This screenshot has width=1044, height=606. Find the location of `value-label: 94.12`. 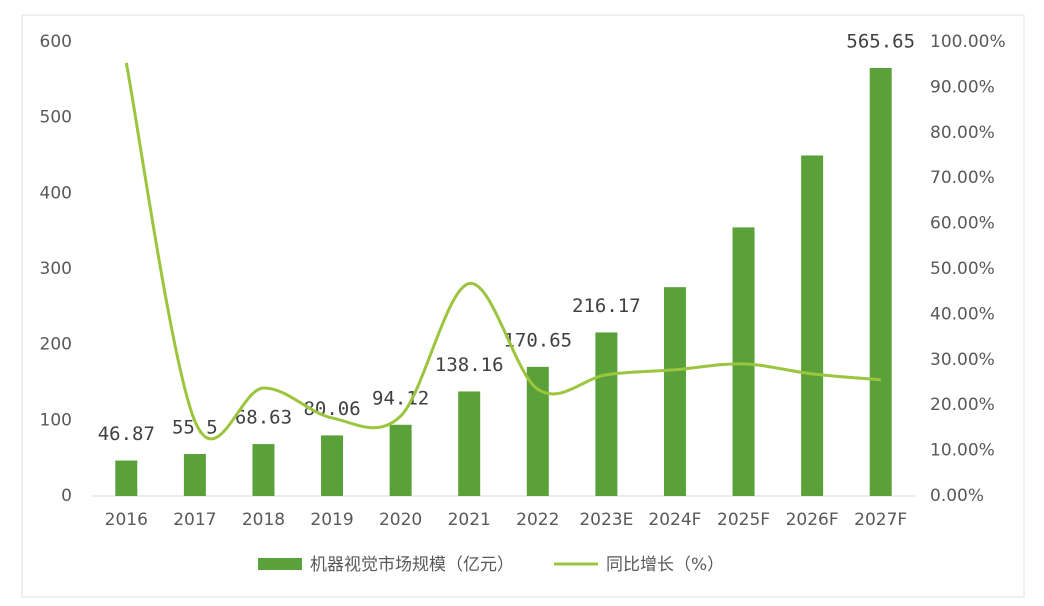

value-label: 94.12 is located at coordinates (400, 398).